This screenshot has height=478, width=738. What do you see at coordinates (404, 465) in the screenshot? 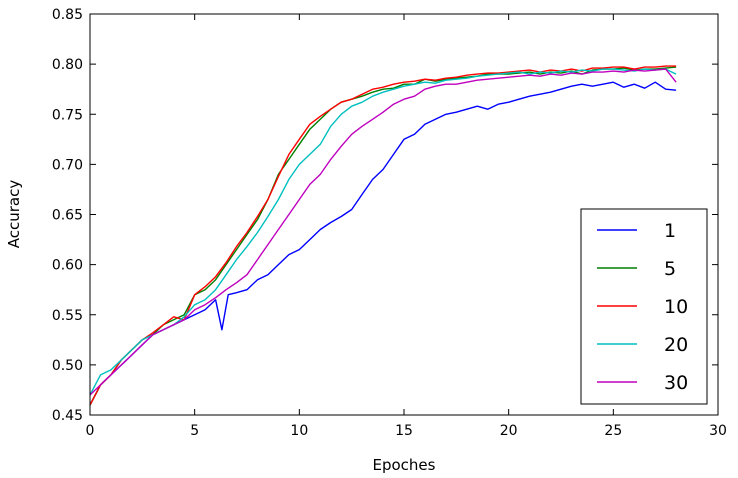
I see `x-axis-label: Epoches` at bounding box center [404, 465].